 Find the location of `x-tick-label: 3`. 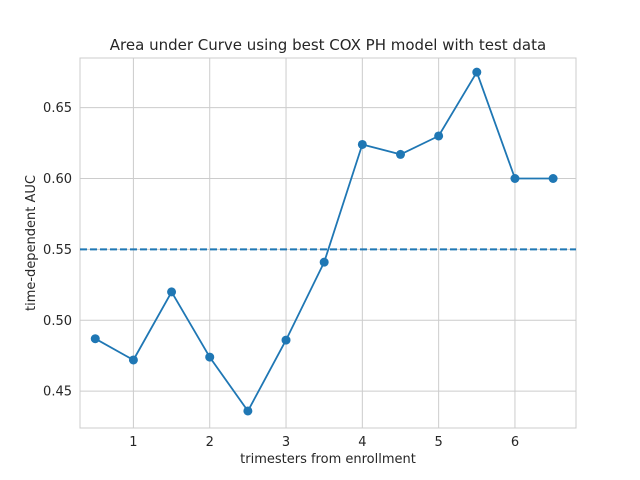

x-tick-label: 3 is located at coordinates (286, 442).